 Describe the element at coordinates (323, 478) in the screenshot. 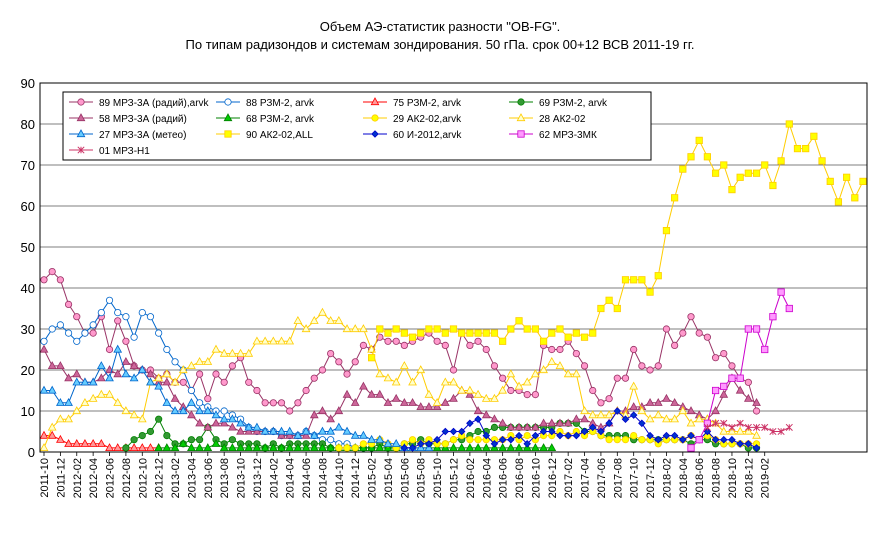

I see `x-tick-label: 2014-08` at that location.